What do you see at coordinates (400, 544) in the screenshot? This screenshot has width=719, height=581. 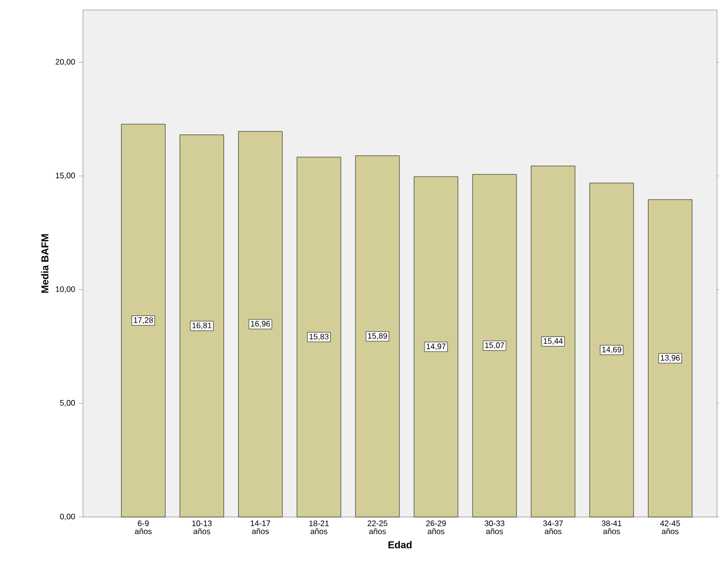 I see `x-axis-title: Edad` at bounding box center [400, 544].